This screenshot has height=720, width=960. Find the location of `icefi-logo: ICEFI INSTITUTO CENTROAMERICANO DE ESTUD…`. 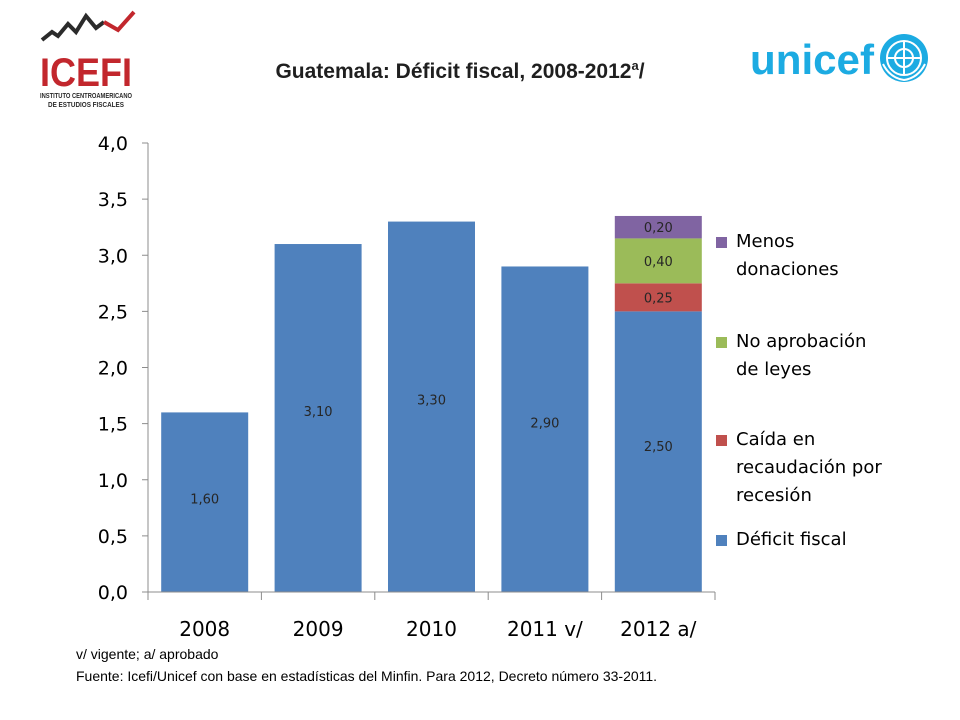

icefi-logo: ICEFI INSTITUTO CENTROAMERICANO DE ESTUD… is located at coordinates (88, 59).